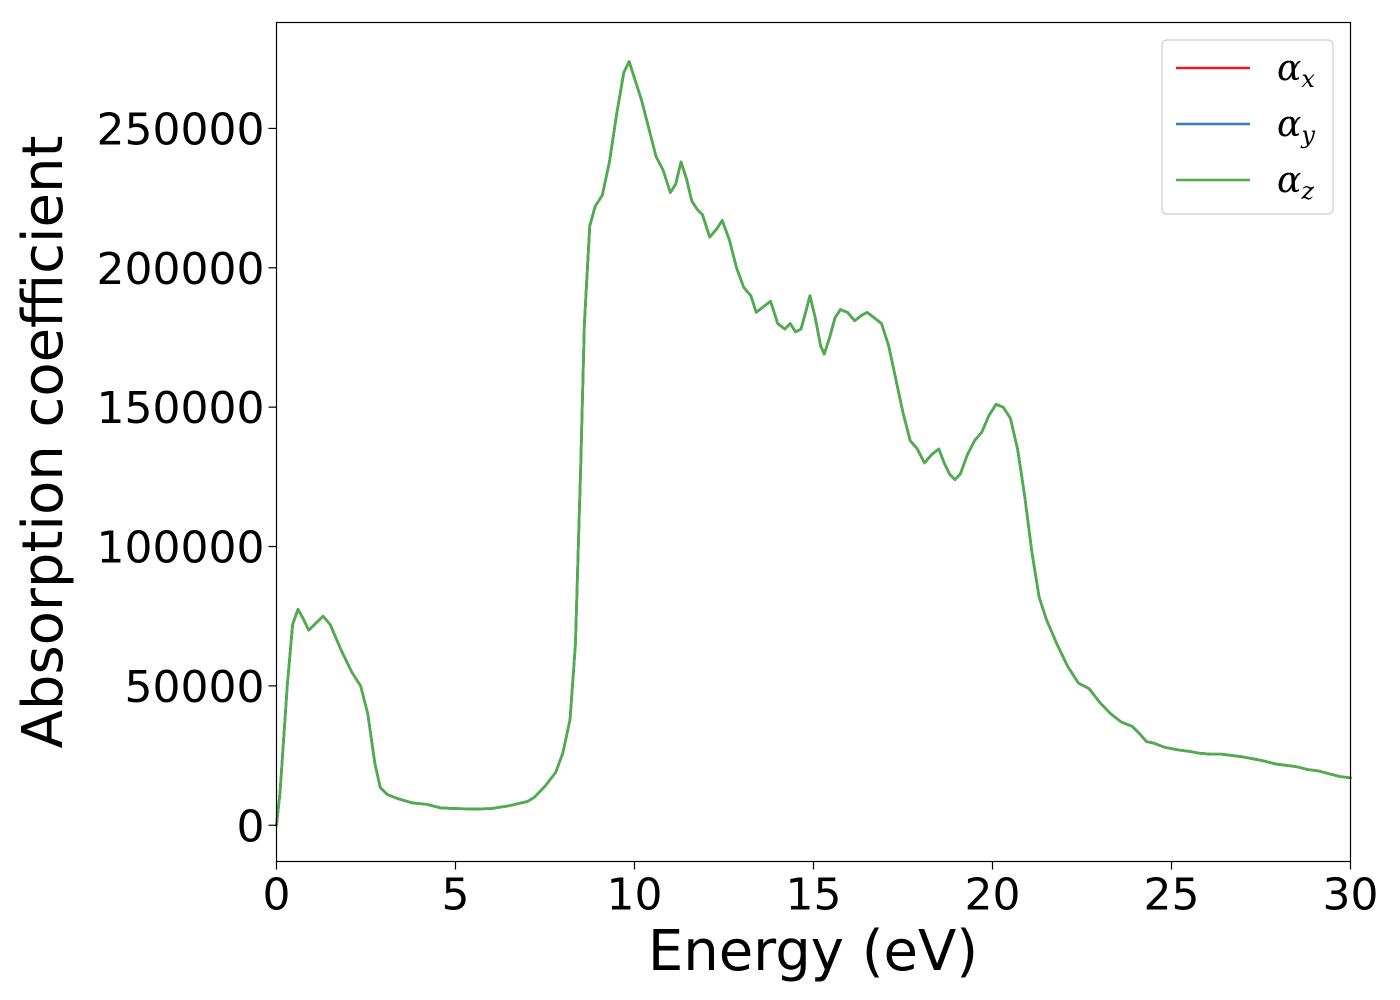 Image resolution: width=1400 pixels, height=1000 pixels. I want to click on y-tick-label: 150000, so click(181, 408).